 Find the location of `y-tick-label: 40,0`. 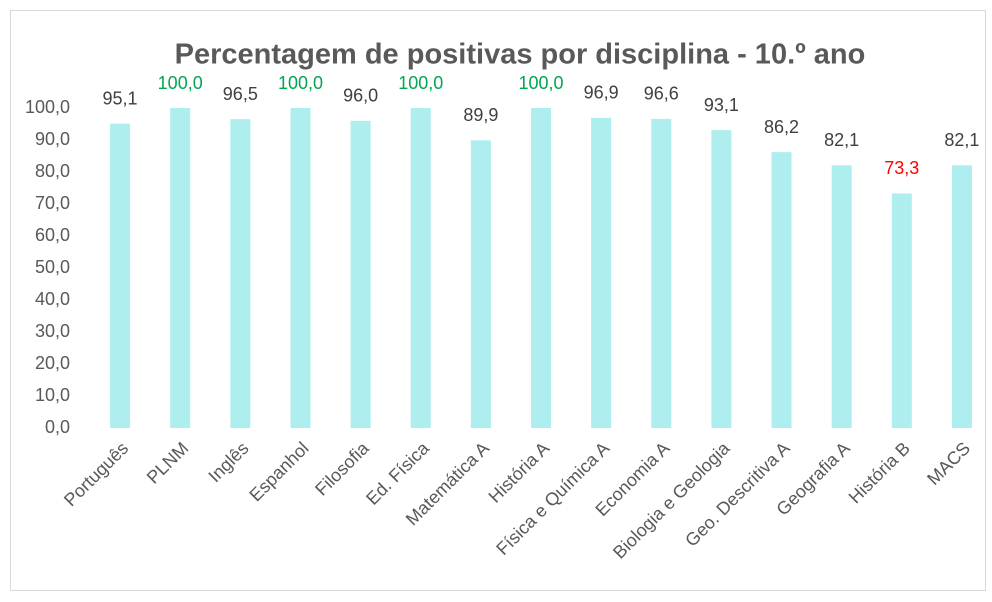

y-tick-label: 40,0 is located at coordinates (52, 299).